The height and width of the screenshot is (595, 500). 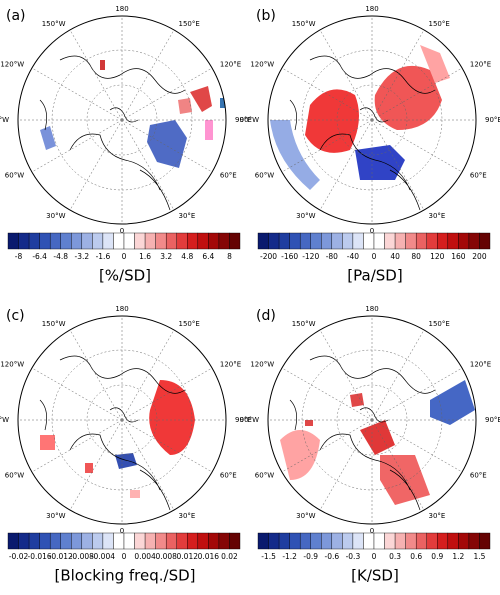 What do you see at coordinates (375, 576) in the screenshot?
I see `unit-label: [K/SD]` at bounding box center [375, 576].